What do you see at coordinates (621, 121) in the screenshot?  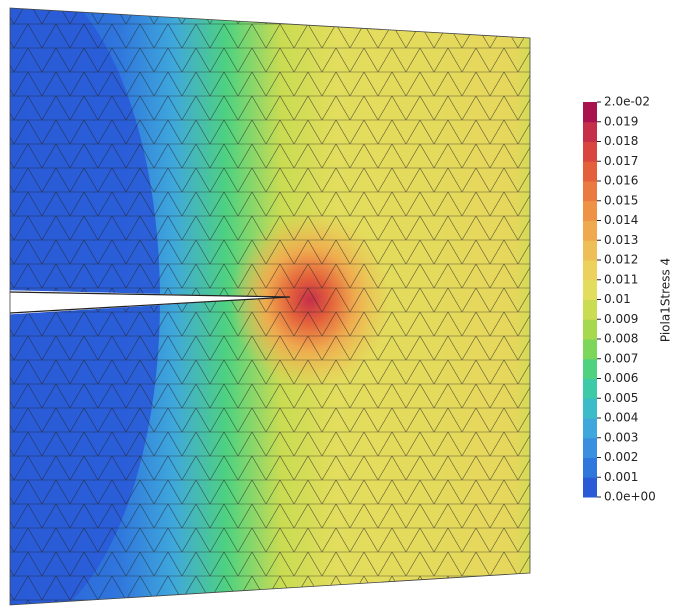 I see `colorbar-tick-label: 0.019` at bounding box center [621, 121].